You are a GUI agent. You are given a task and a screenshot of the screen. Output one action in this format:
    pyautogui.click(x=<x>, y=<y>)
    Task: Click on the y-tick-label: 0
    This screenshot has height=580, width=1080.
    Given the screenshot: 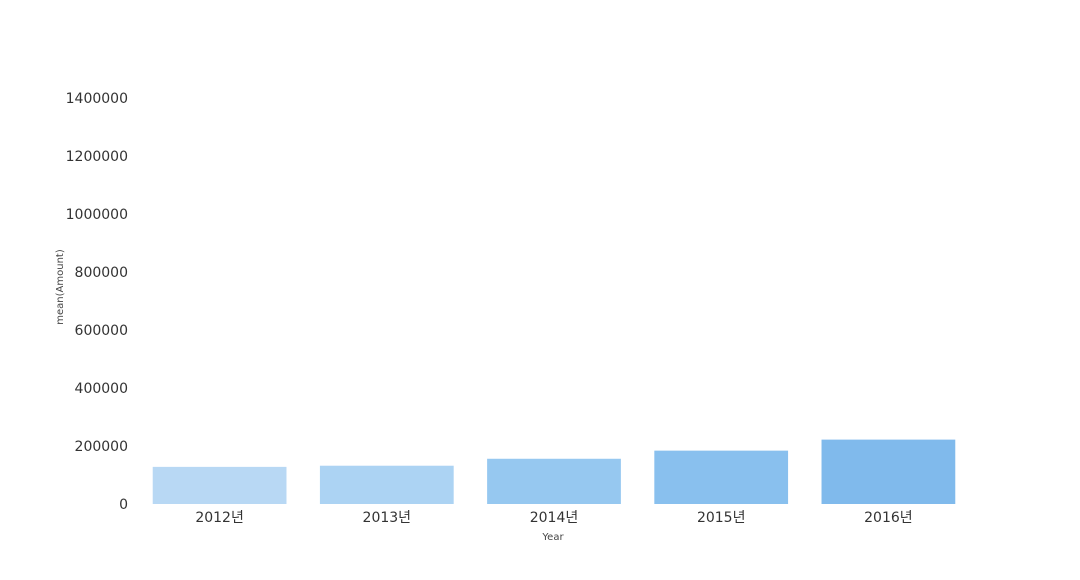 What is the action you would take?
    pyautogui.click(x=123, y=505)
    